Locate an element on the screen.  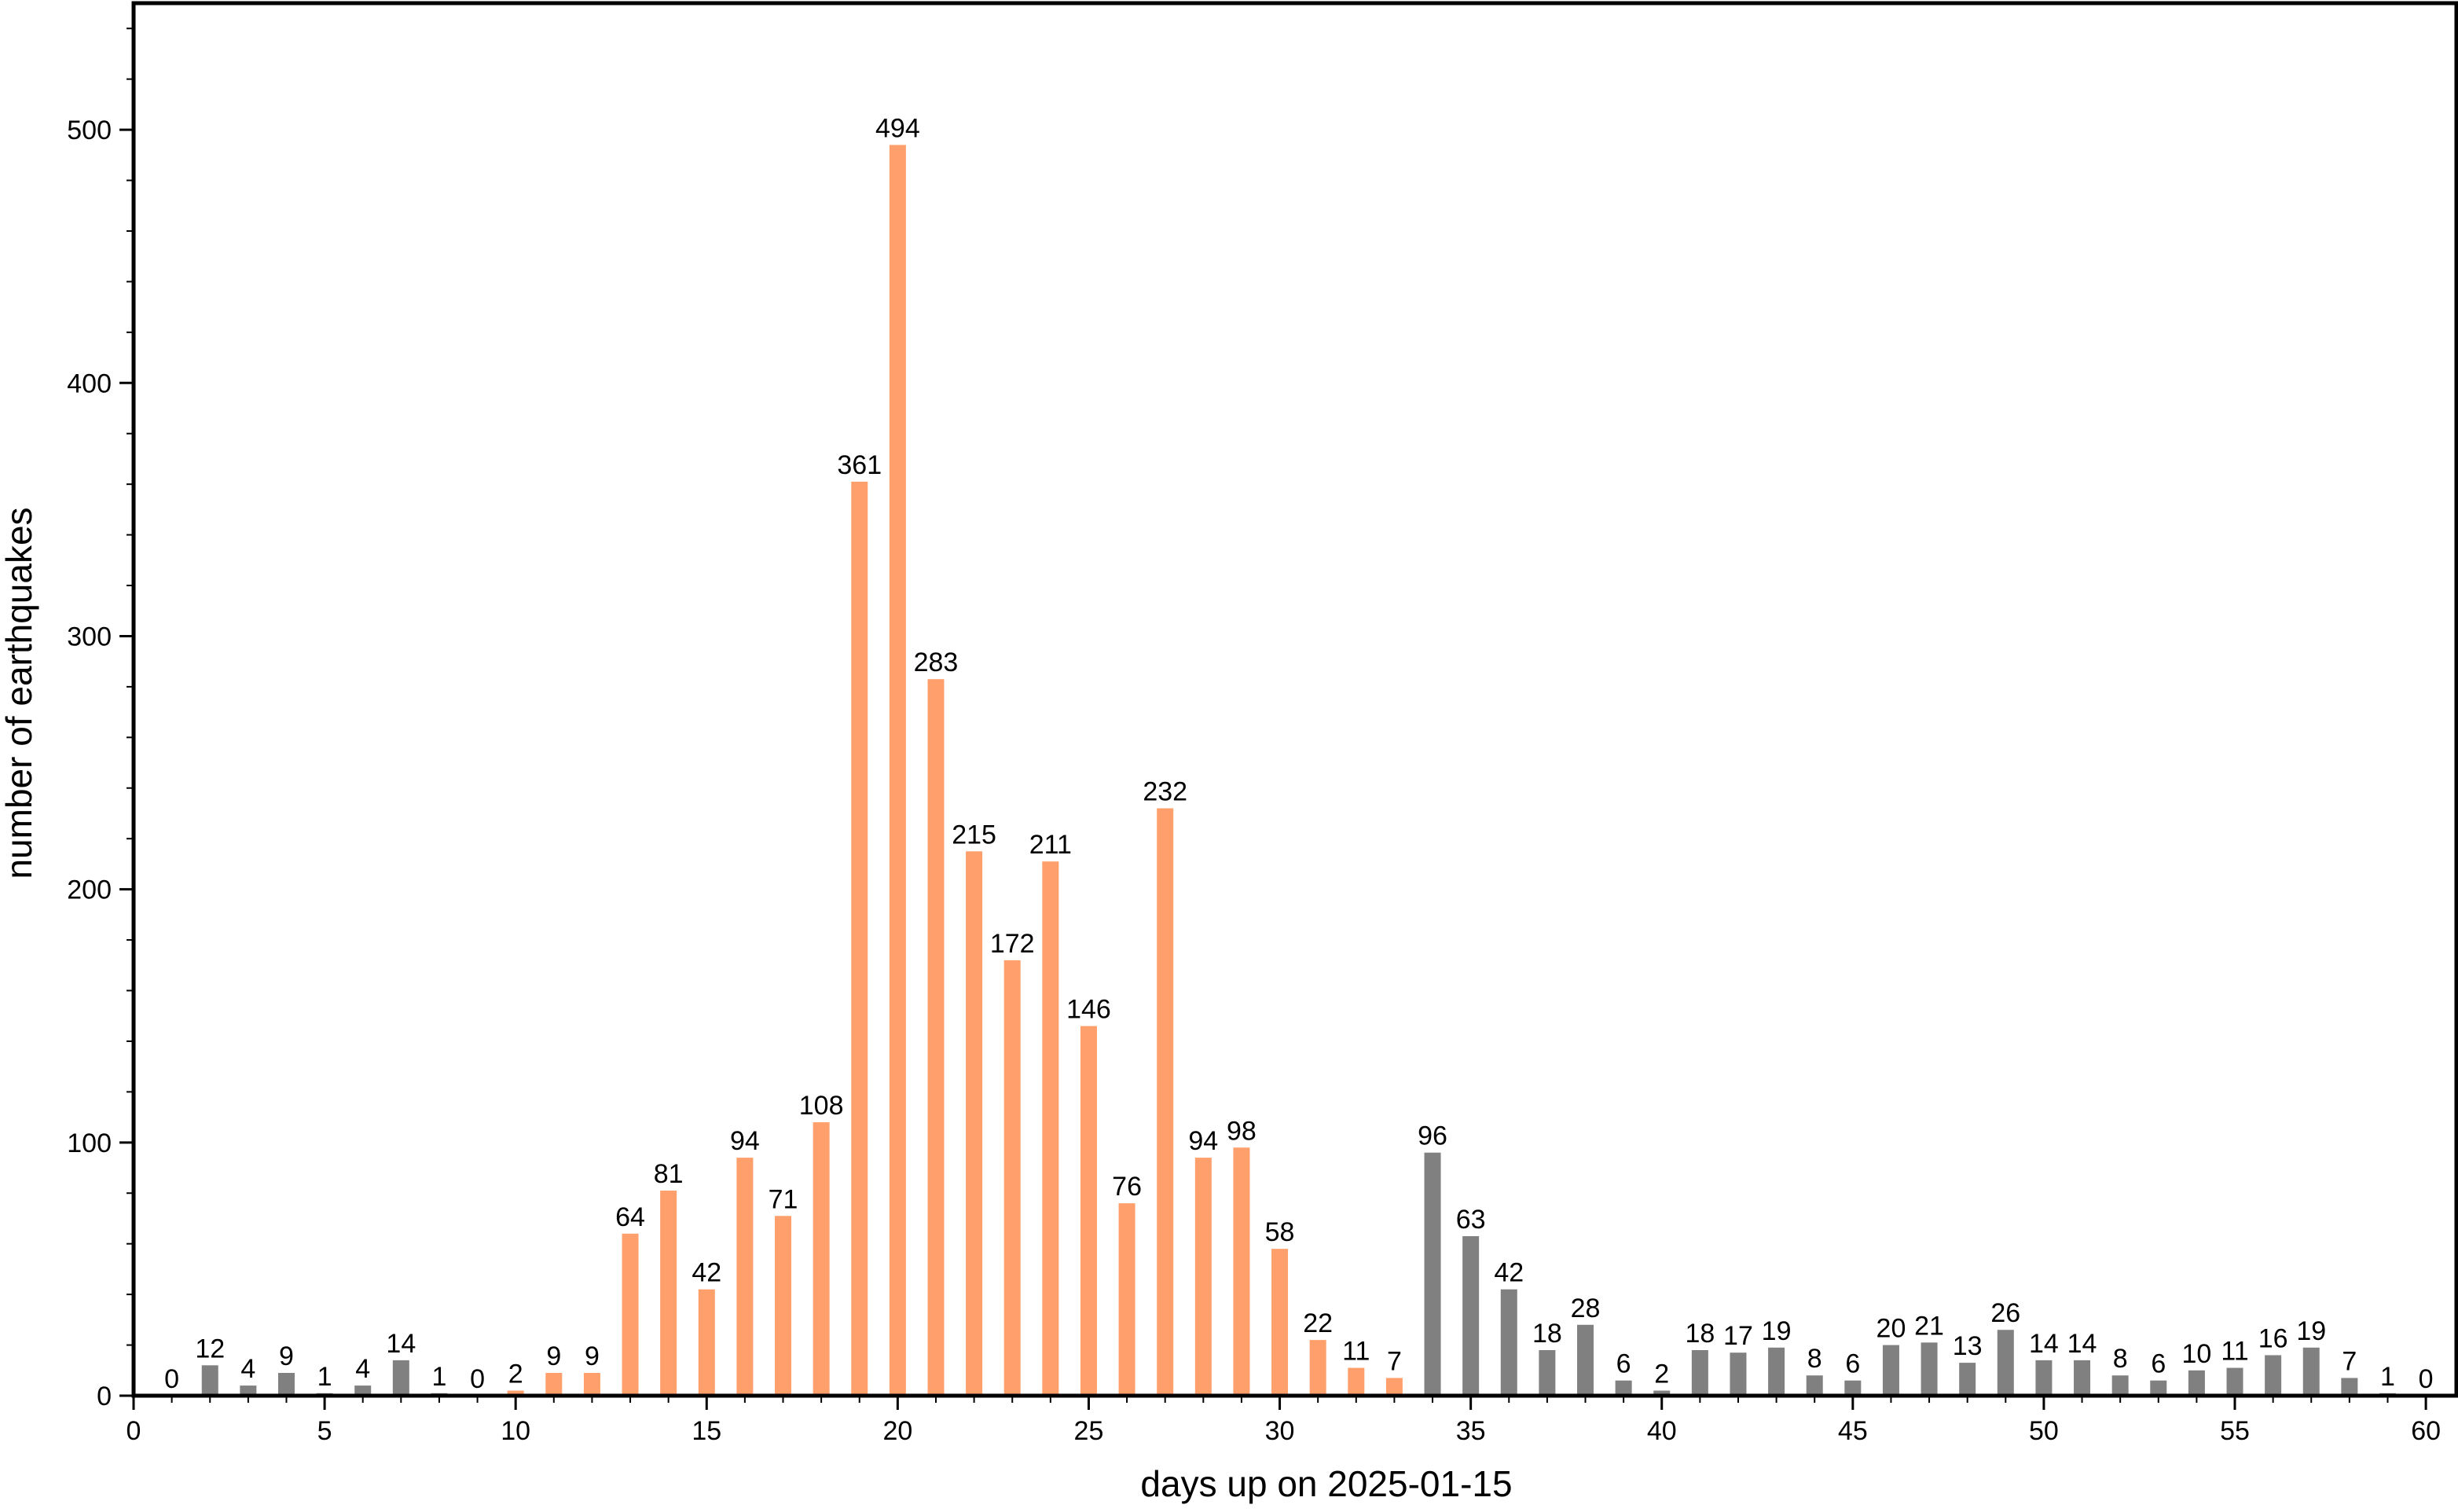
data-label-day-51: 14 is located at coordinates (2082, 1344).